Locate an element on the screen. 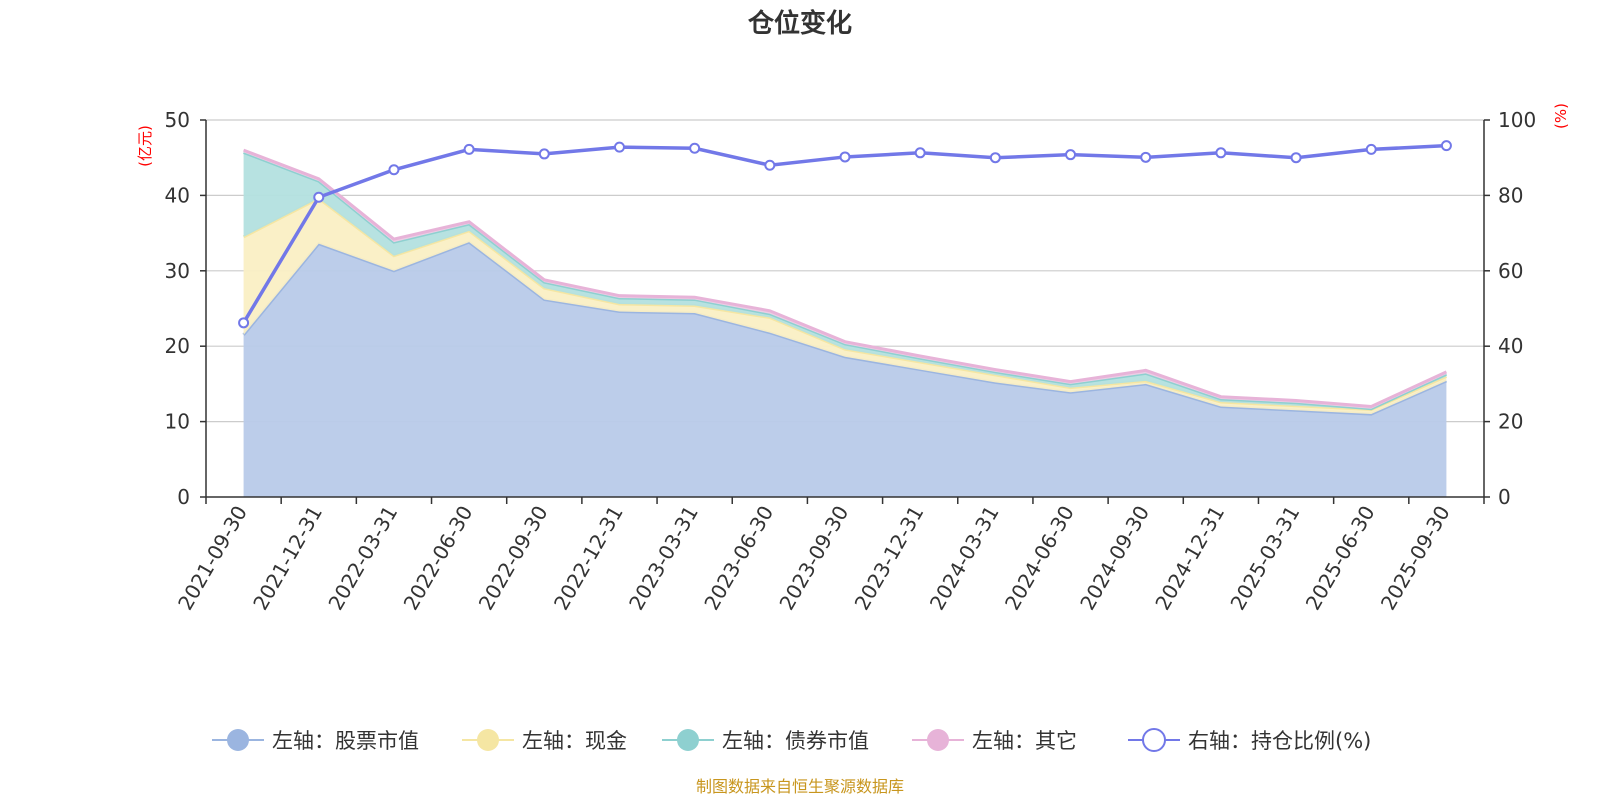  legend-label-2: 左轴：债券市值 is located at coordinates (795, 741).